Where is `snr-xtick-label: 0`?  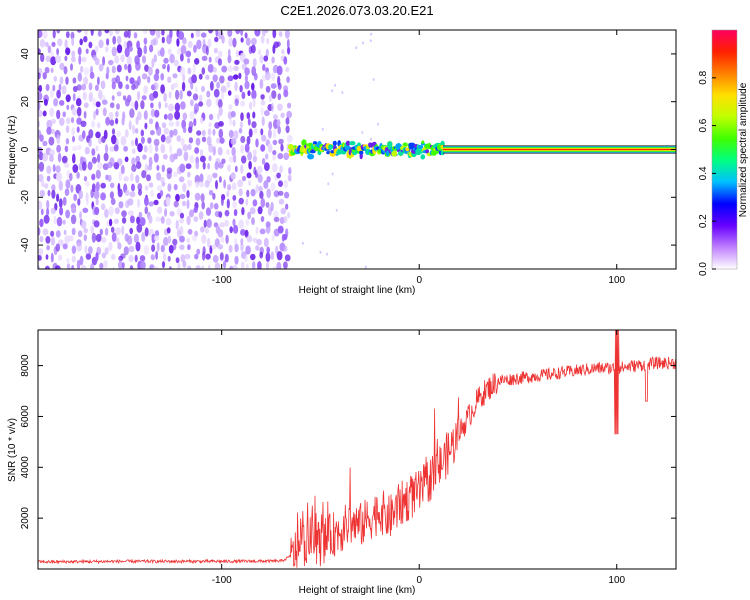 snr-xtick-label: 0 is located at coordinates (419, 580).